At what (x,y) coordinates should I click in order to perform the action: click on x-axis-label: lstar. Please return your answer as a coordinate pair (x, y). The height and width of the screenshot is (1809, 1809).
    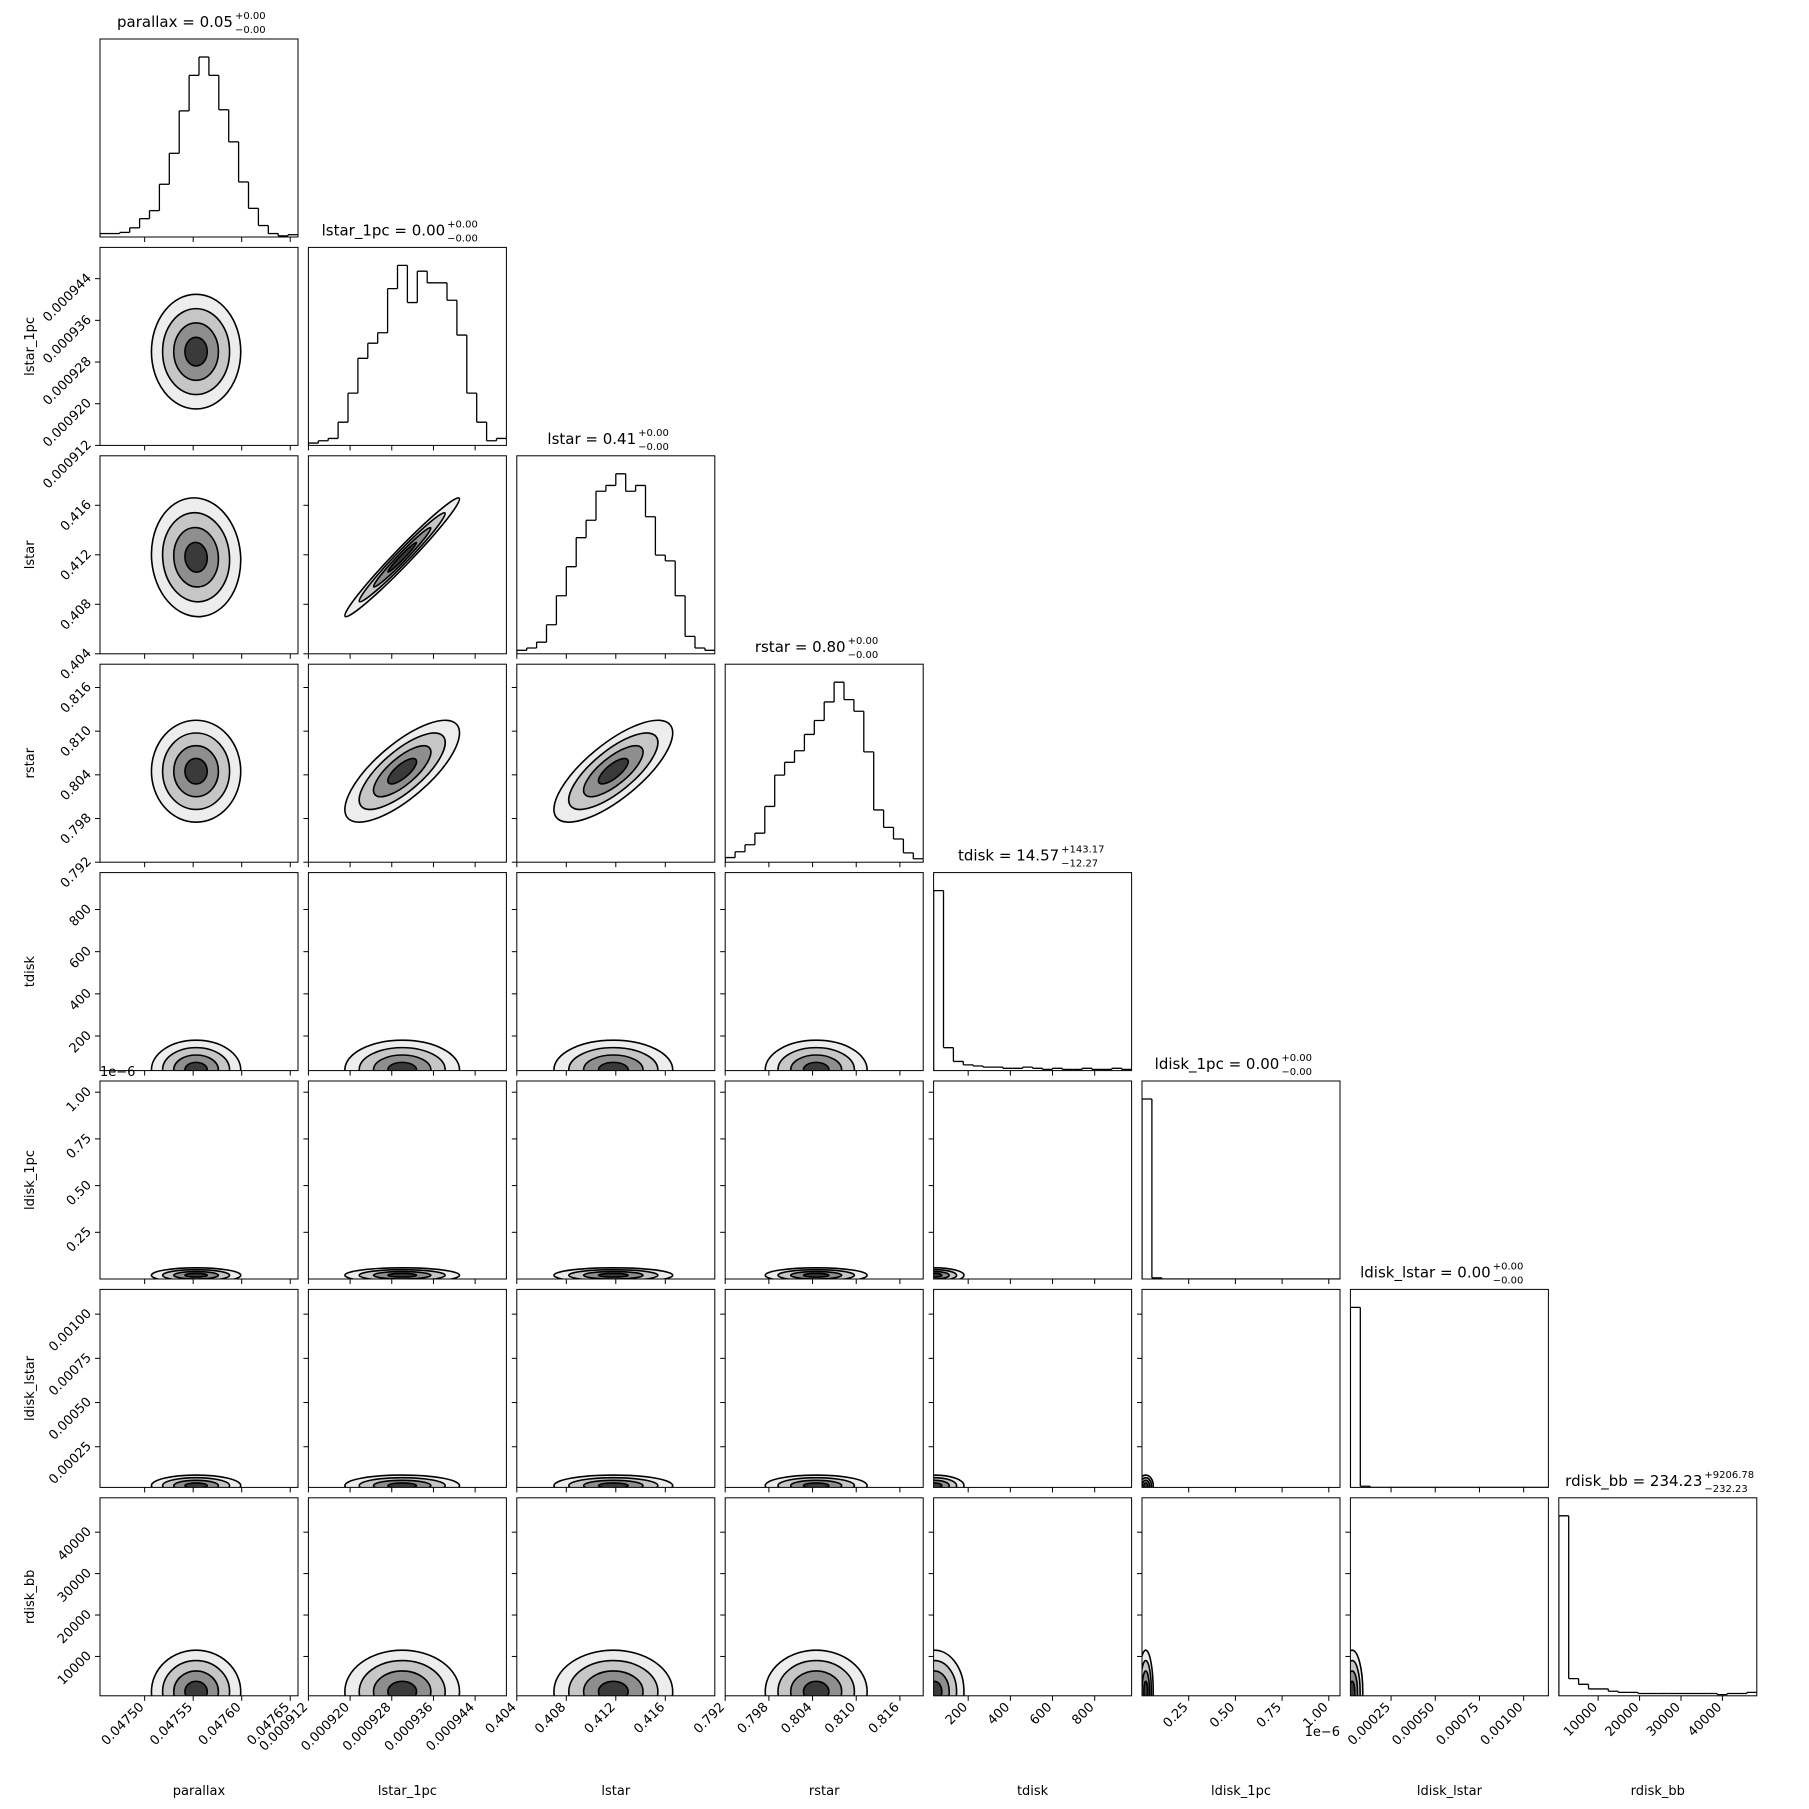
    Looking at the image, I should click on (615, 1791).